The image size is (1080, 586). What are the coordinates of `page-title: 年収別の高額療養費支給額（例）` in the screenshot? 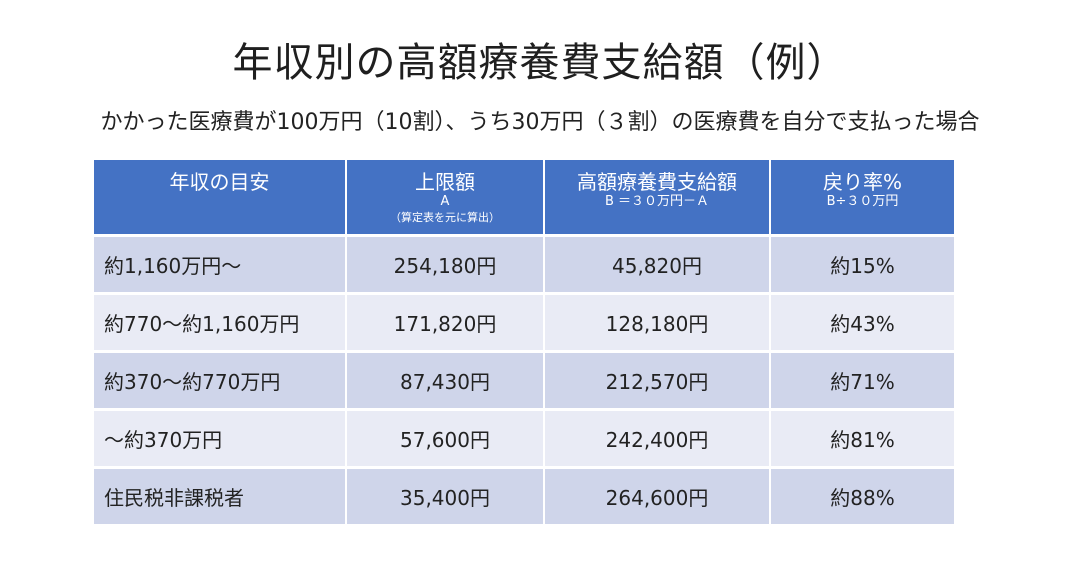 It's located at (540, 63).